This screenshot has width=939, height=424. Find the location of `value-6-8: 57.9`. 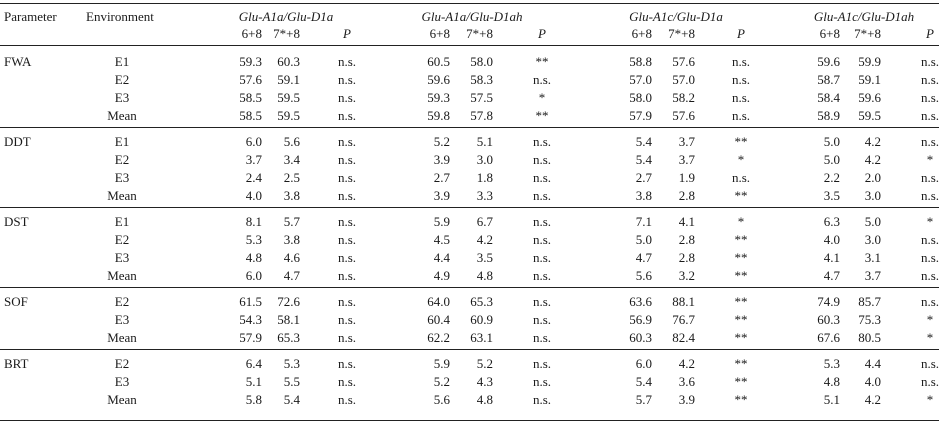

value-6-8: 57.9 is located at coordinates (250, 337).